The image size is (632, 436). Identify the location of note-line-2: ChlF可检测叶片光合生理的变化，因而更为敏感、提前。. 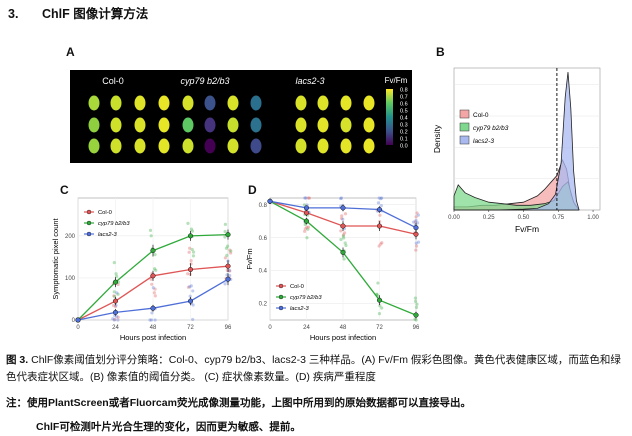
(168, 427).